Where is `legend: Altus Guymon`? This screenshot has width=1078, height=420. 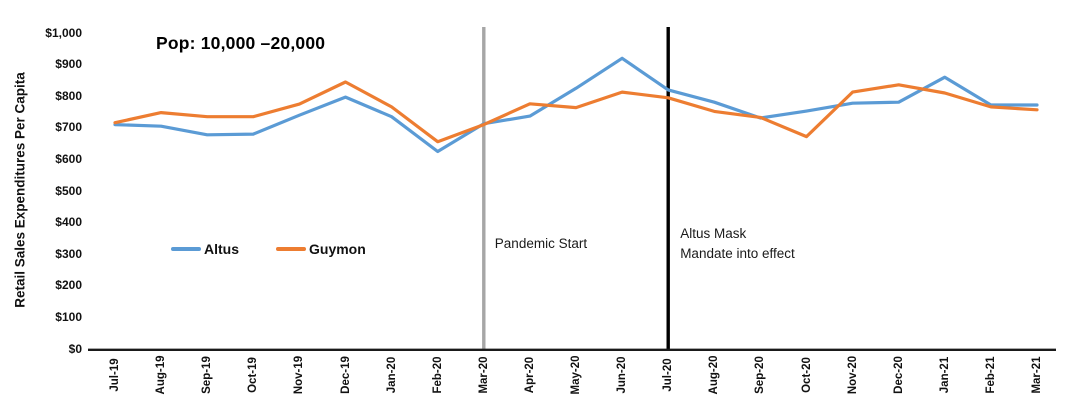
legend: Altus Guymon is located at coordinates (287, 249).